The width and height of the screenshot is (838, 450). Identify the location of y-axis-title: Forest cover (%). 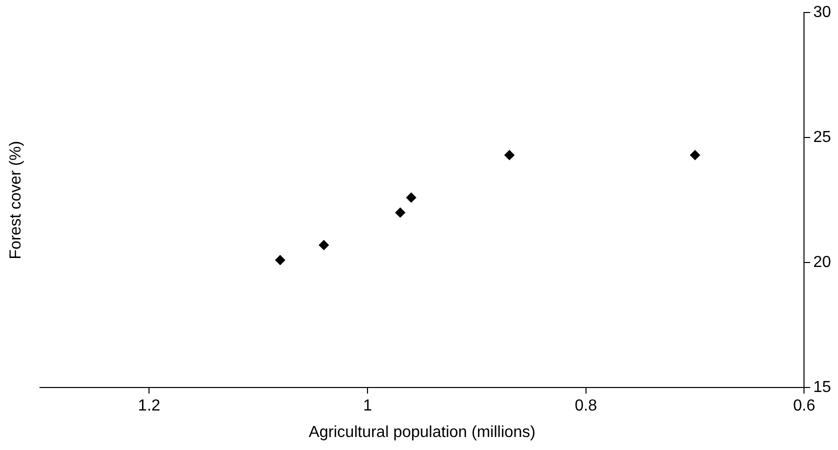
(15, 200).